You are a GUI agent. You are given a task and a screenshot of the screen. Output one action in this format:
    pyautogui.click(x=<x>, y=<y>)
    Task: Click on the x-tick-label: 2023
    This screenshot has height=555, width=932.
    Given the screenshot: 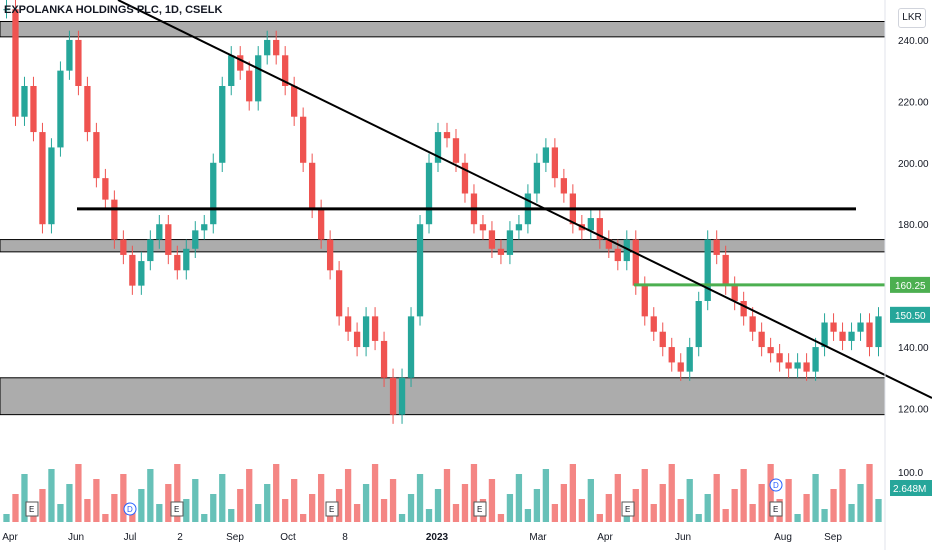 What is the action you would take?
    pyautogui.click(x=437, y=537)
    